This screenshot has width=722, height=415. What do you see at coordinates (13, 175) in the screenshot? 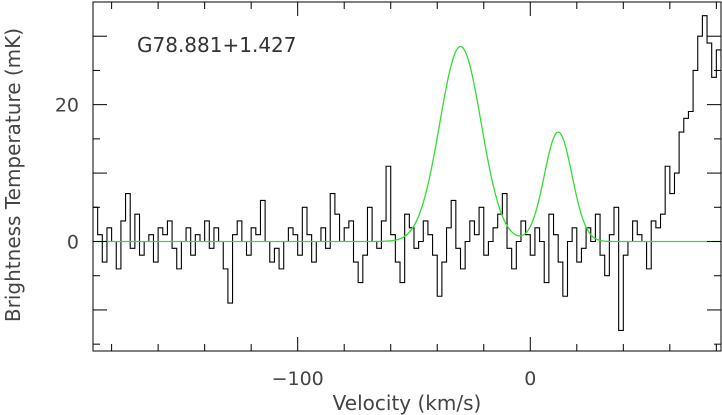
I see `y-axis-label: Brightness Temperature (mK)` at bounding box center [13, 175].